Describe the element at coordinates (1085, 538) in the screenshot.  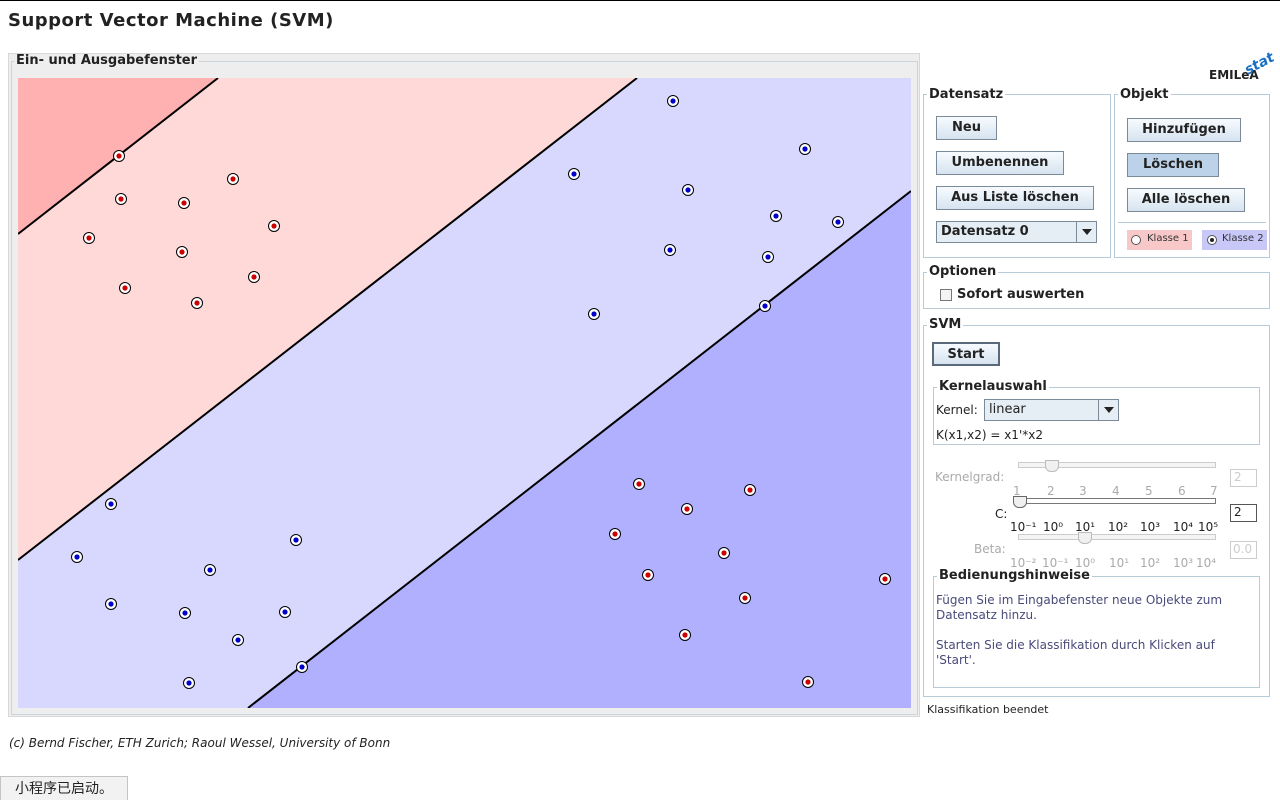
I see `beta-slider-thumb` at that location.